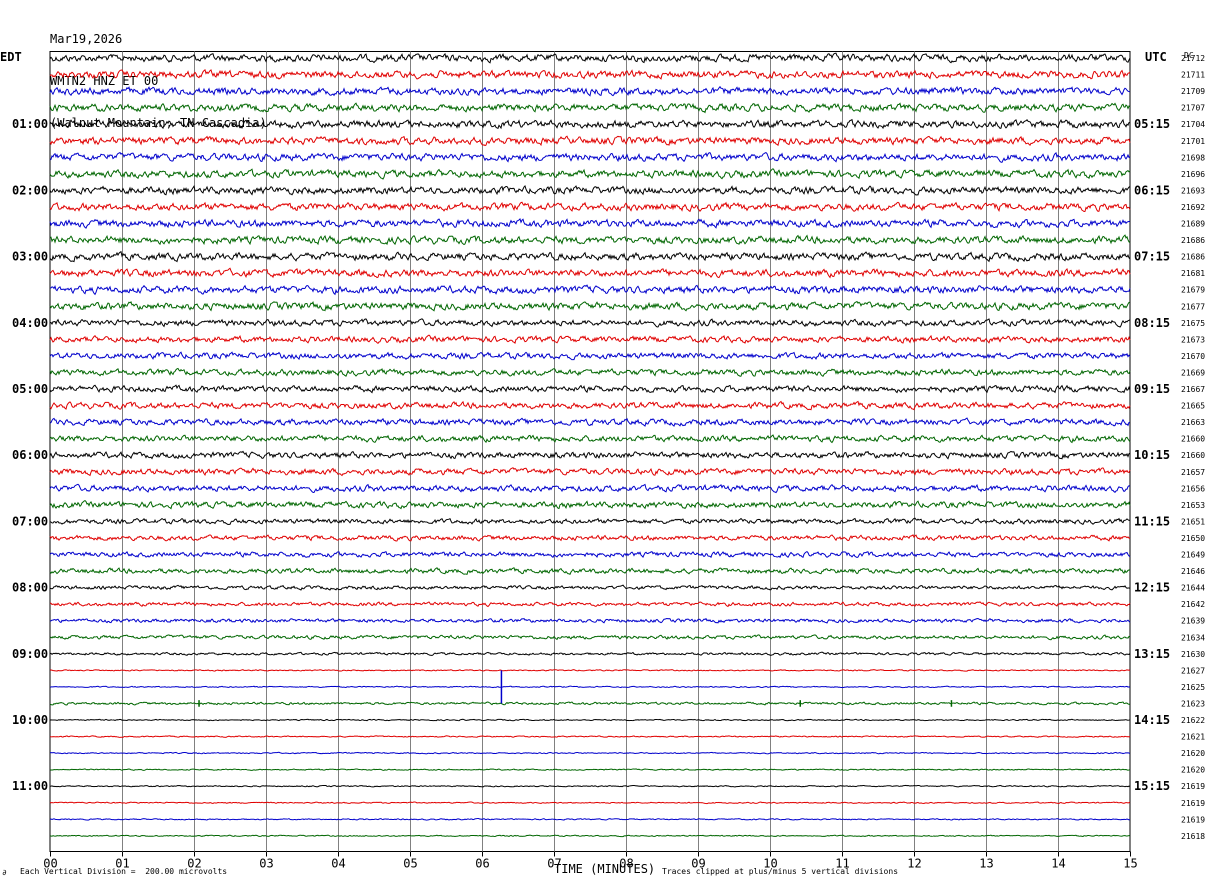  I want to click on x-tick-label: 09, so click(698, 864).